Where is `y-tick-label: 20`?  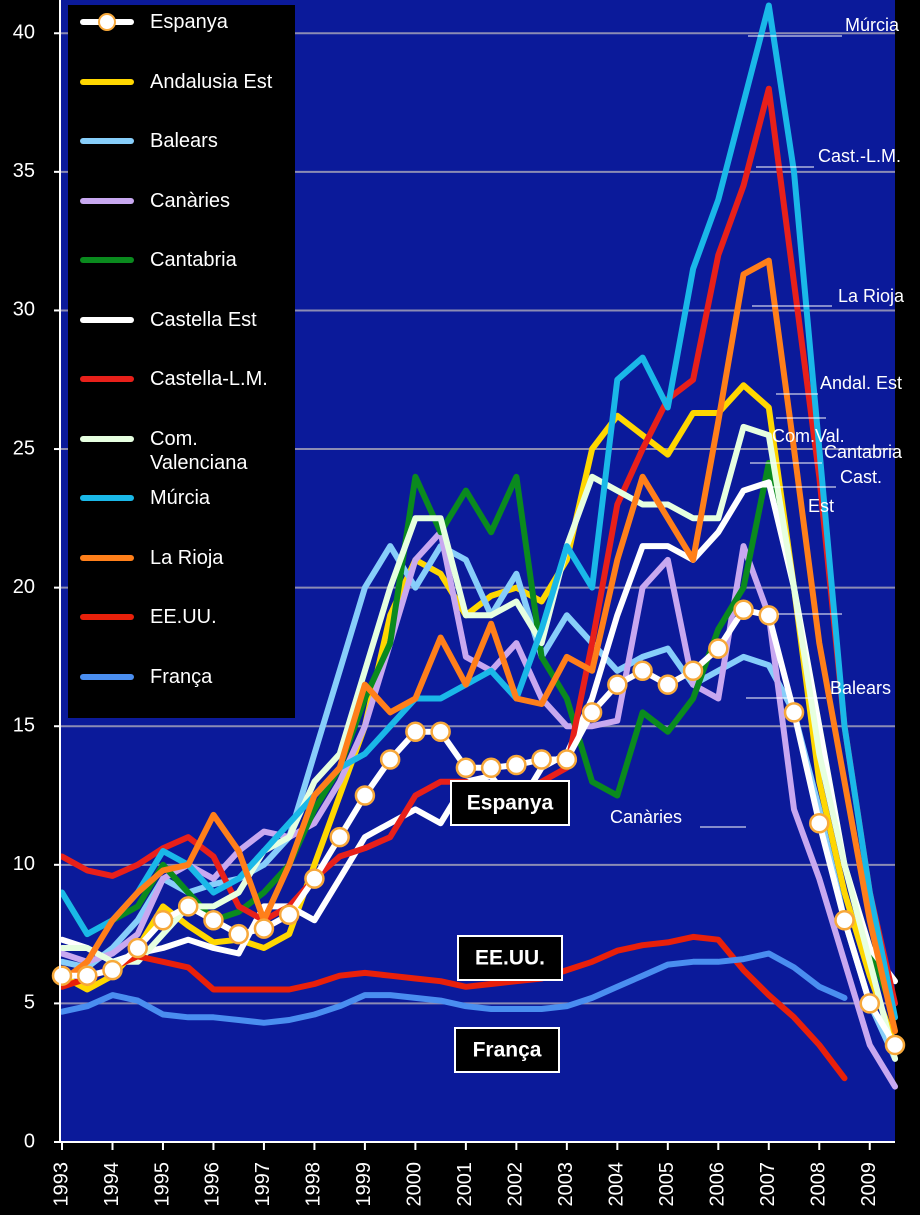
y-tick-label: 20 is located at coordinates (24, 587).